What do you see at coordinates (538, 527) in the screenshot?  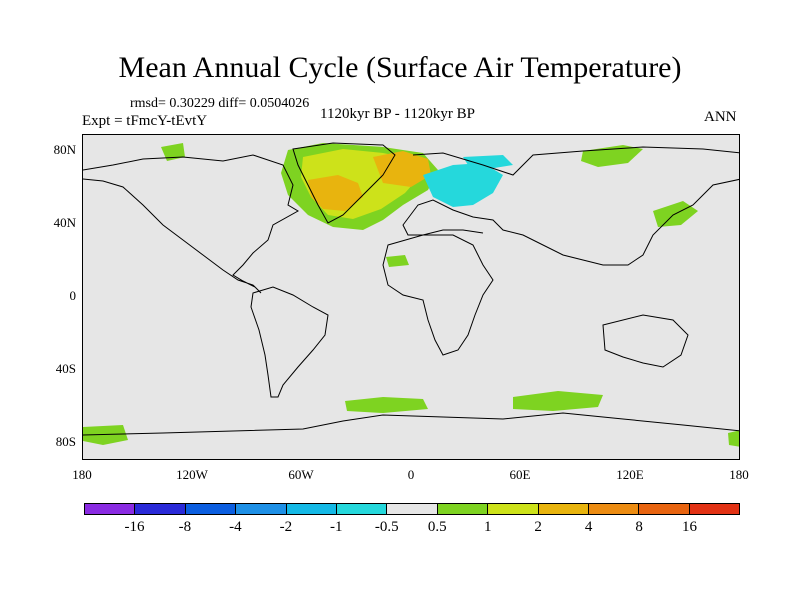 I see `colorbar-label: 2` at bounding box center [538, 527].